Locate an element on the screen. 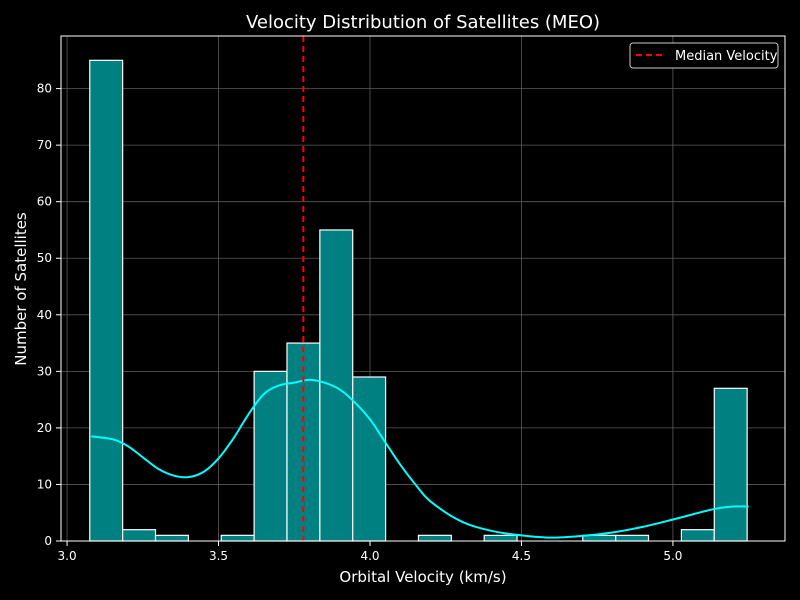  y-tick-label-2: 20 is located at coordinates (44, 428).